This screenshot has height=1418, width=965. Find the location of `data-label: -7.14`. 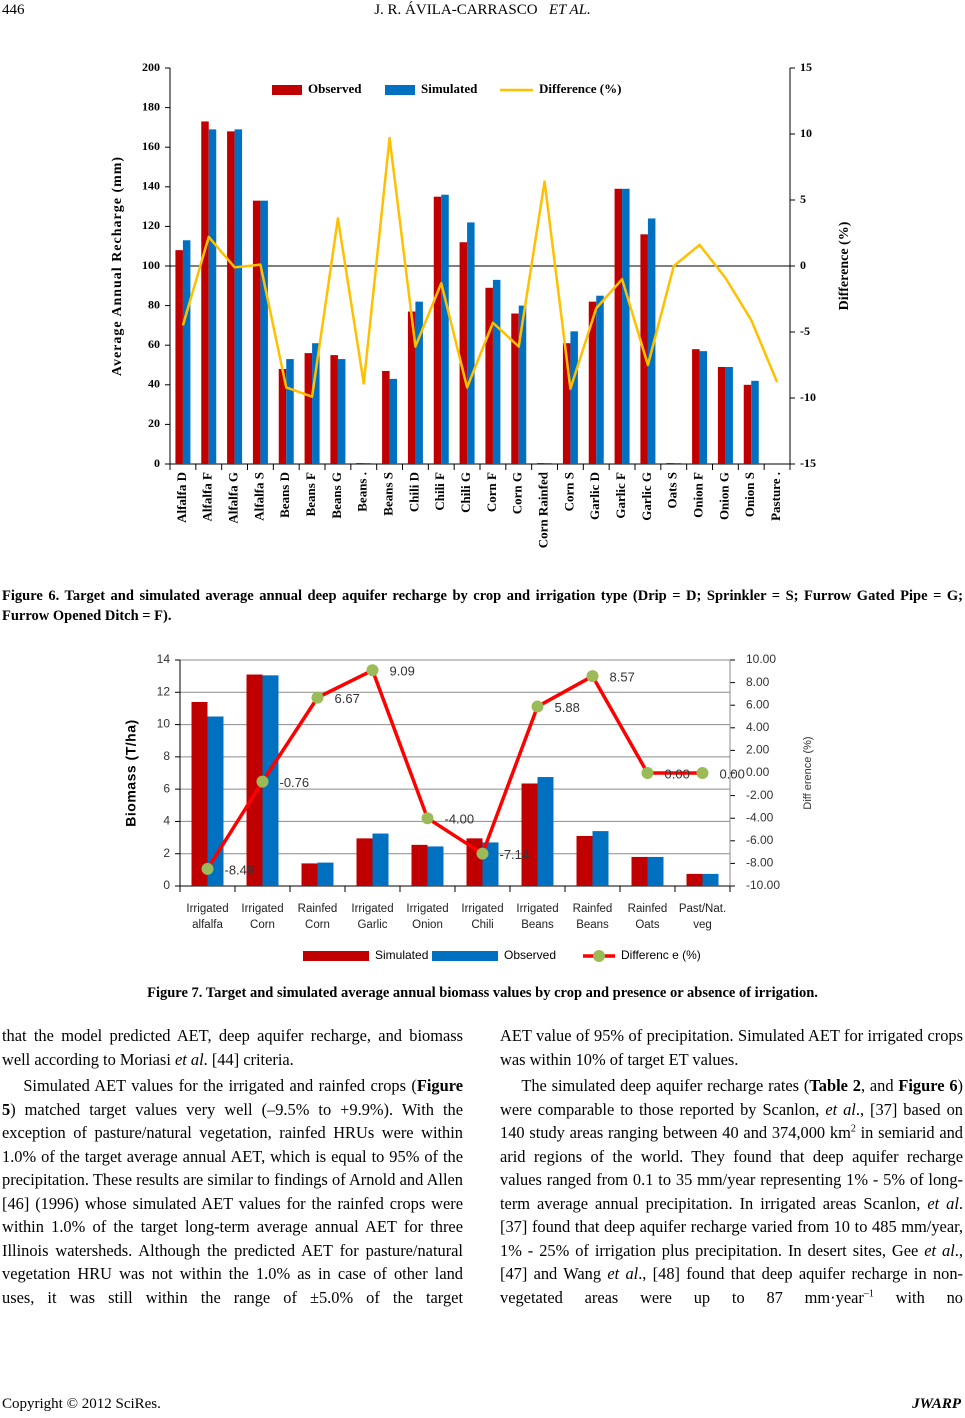

data-label: -7.14 is located at coordinates (515, 854).